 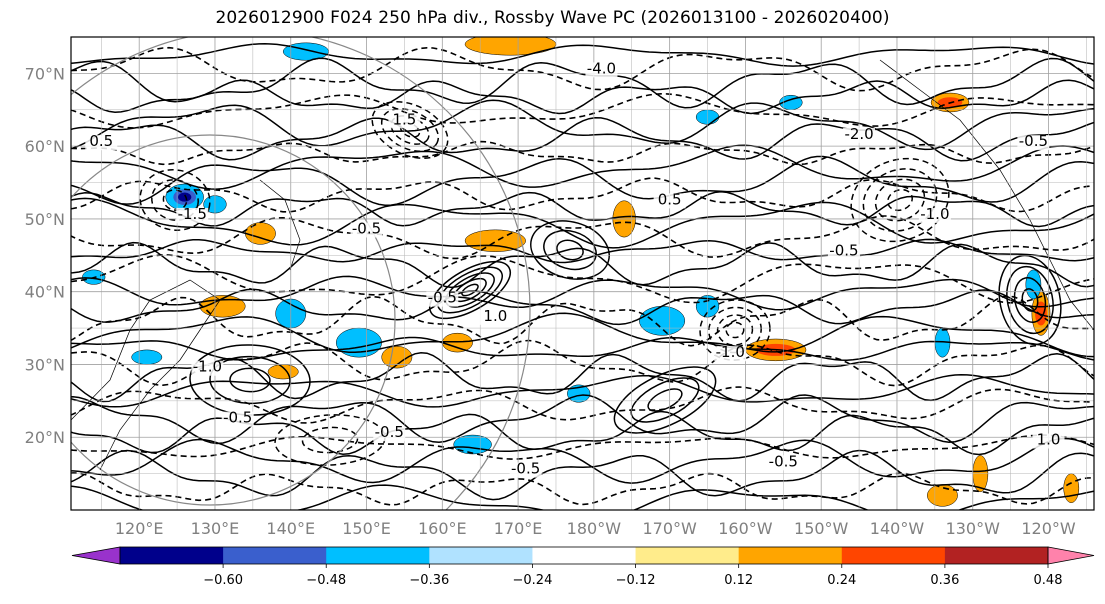 What do you see at coordinates (45, 292) in the screenshot?
I see `latitude-label: 40°N` at bounding box center [45, 292].